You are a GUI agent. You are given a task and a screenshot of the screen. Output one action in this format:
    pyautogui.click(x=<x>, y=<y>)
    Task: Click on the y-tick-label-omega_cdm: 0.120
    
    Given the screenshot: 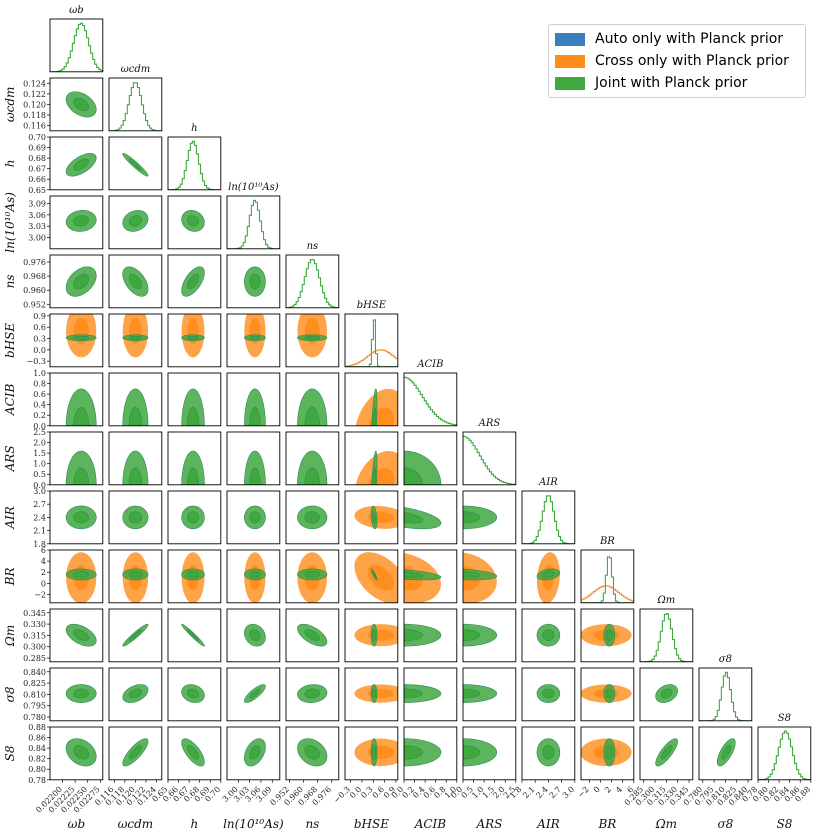 What is the action you would take?
    pyautogui.click(x=34, y=104)
    